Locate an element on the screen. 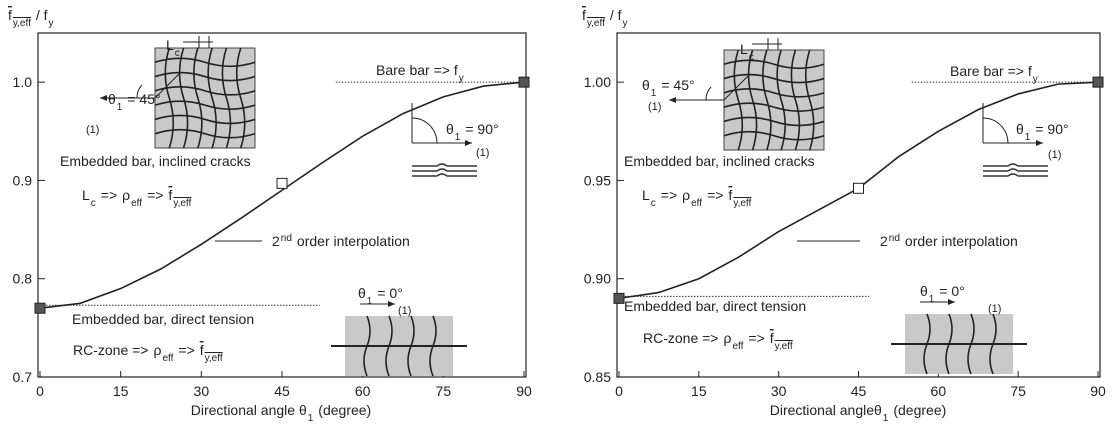  annotation: Embedded bar, direct tension is located at coordinates (715, 306).